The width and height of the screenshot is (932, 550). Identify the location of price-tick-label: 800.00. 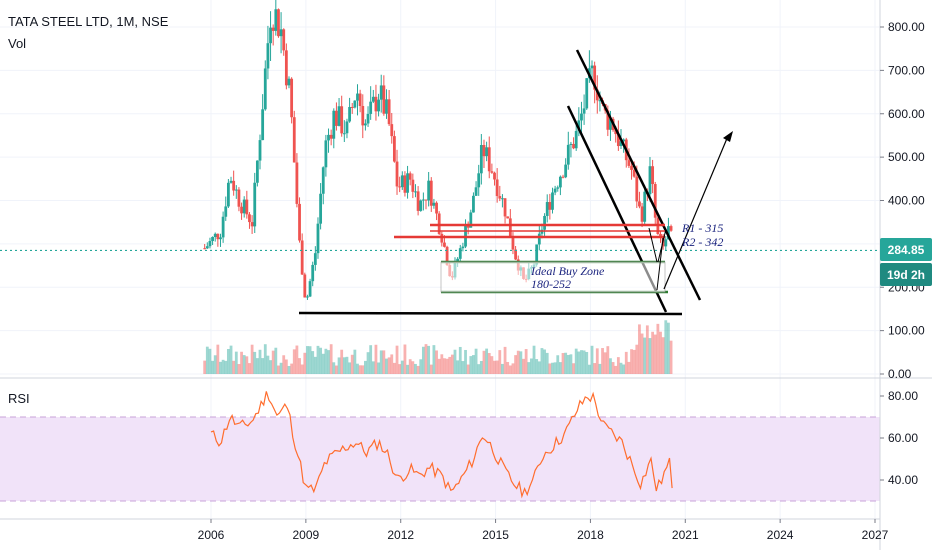
(906, 27).